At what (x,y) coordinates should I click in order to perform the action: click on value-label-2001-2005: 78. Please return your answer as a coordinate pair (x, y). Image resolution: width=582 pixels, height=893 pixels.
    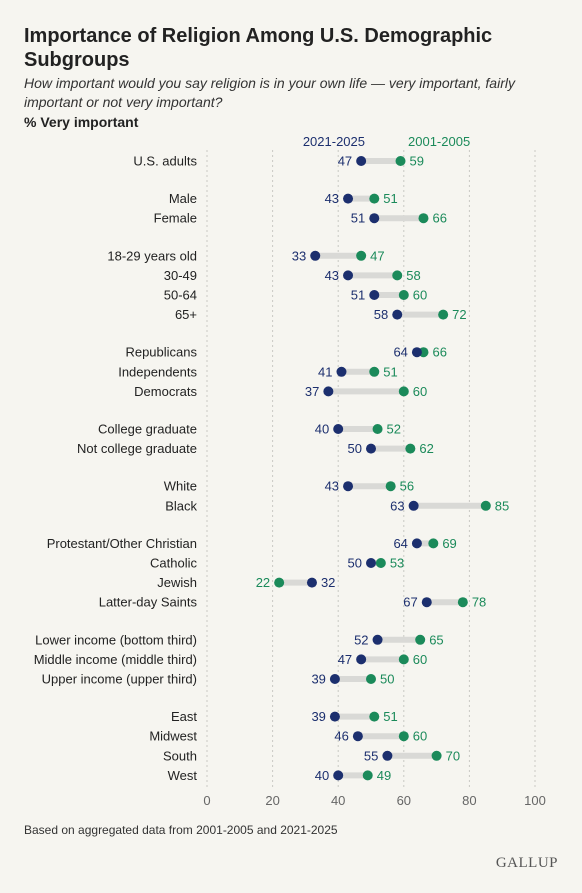
    Looking at the image, I should click on (479, 602).